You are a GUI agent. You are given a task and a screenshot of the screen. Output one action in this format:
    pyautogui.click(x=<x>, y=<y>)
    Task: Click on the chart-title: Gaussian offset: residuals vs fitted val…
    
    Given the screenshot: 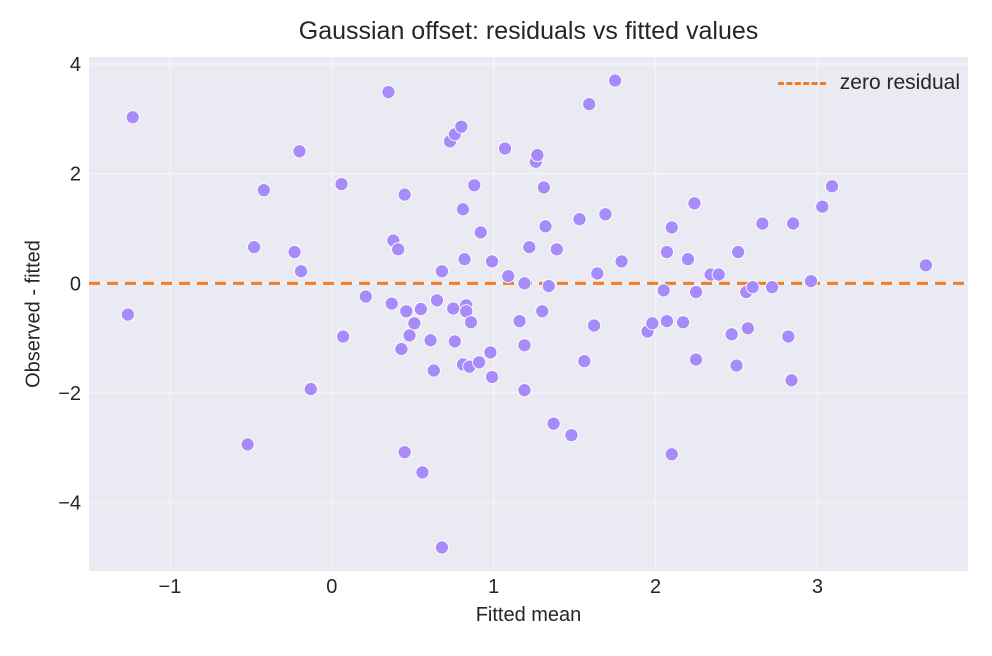 What is the action you would take?
    pyautogui.click(x=528, y=31)
    